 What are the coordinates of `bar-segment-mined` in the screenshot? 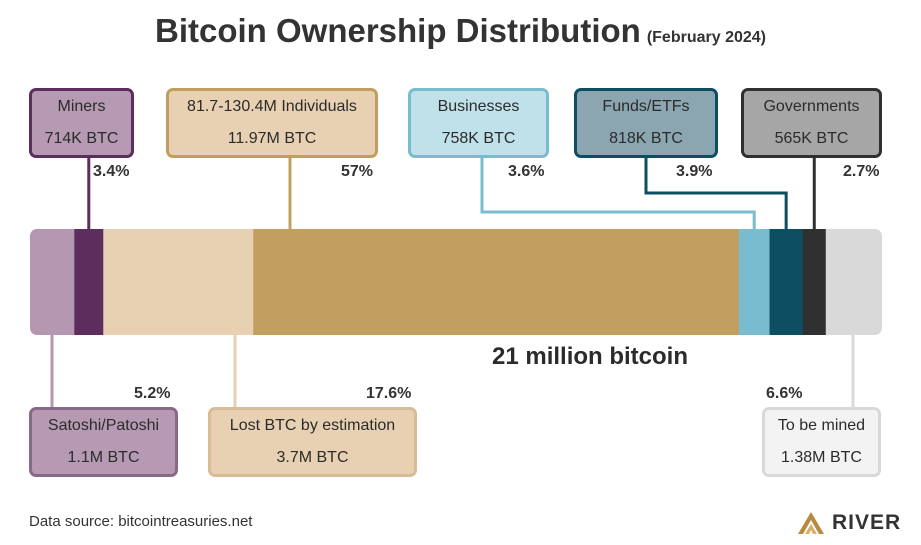 It's located at (853, 282).